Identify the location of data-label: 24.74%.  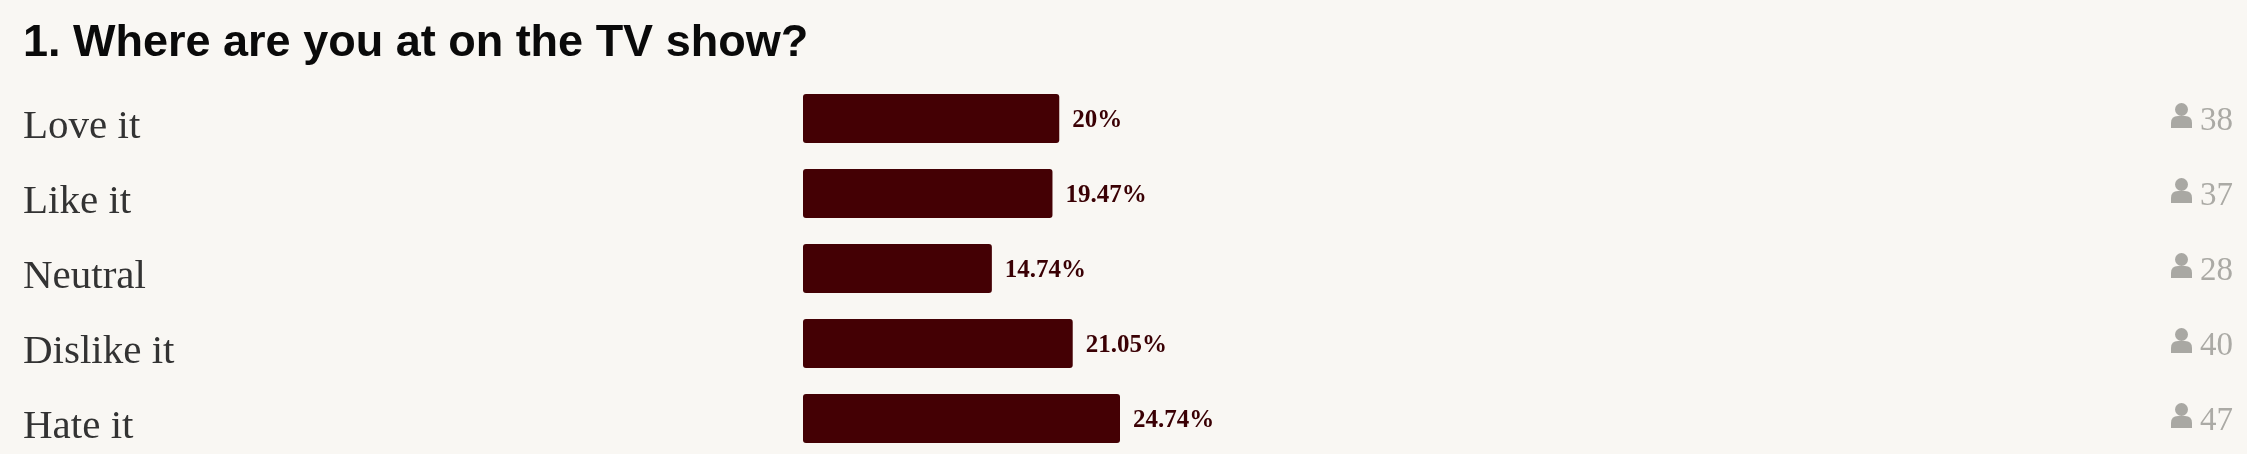
(1174, 418).